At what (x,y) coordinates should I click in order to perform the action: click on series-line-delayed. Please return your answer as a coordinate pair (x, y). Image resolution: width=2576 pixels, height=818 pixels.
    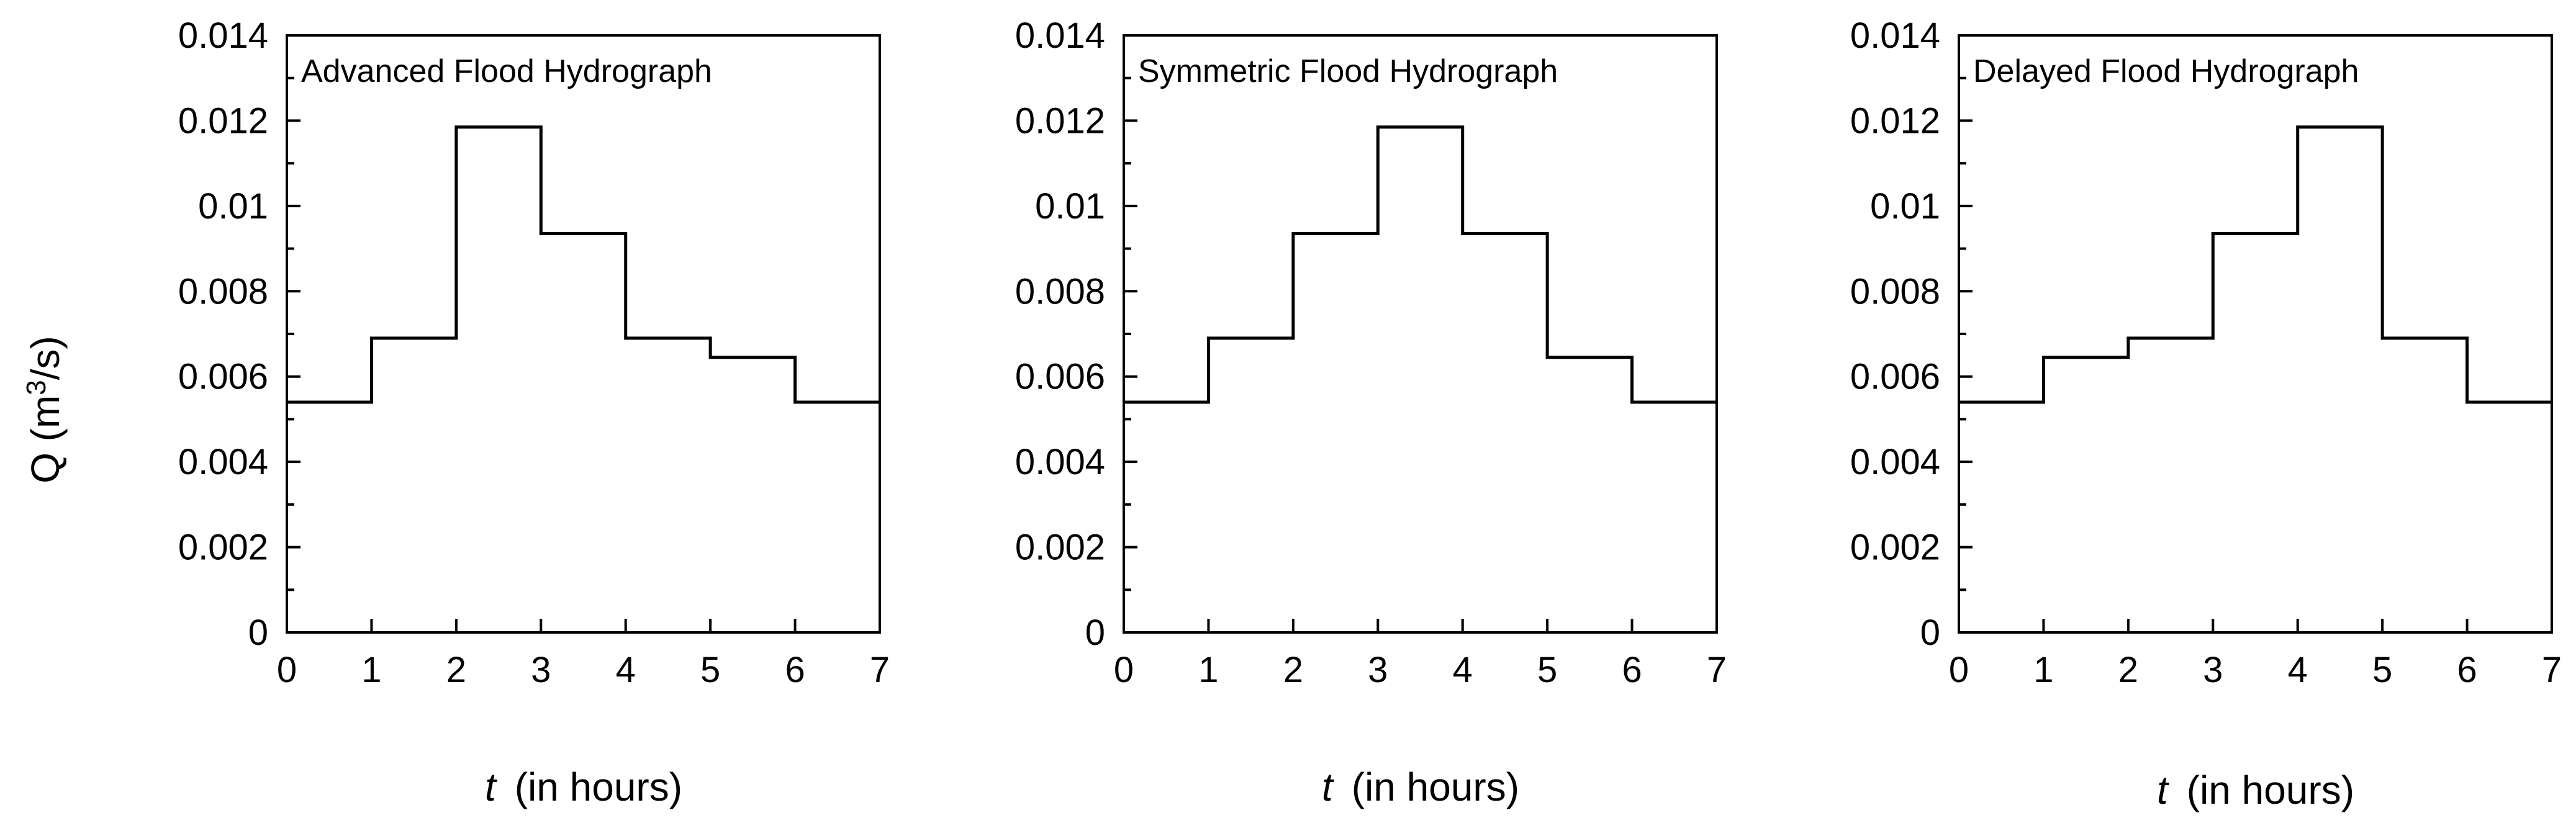
    Looking at the image, I should click on (2255, 264).